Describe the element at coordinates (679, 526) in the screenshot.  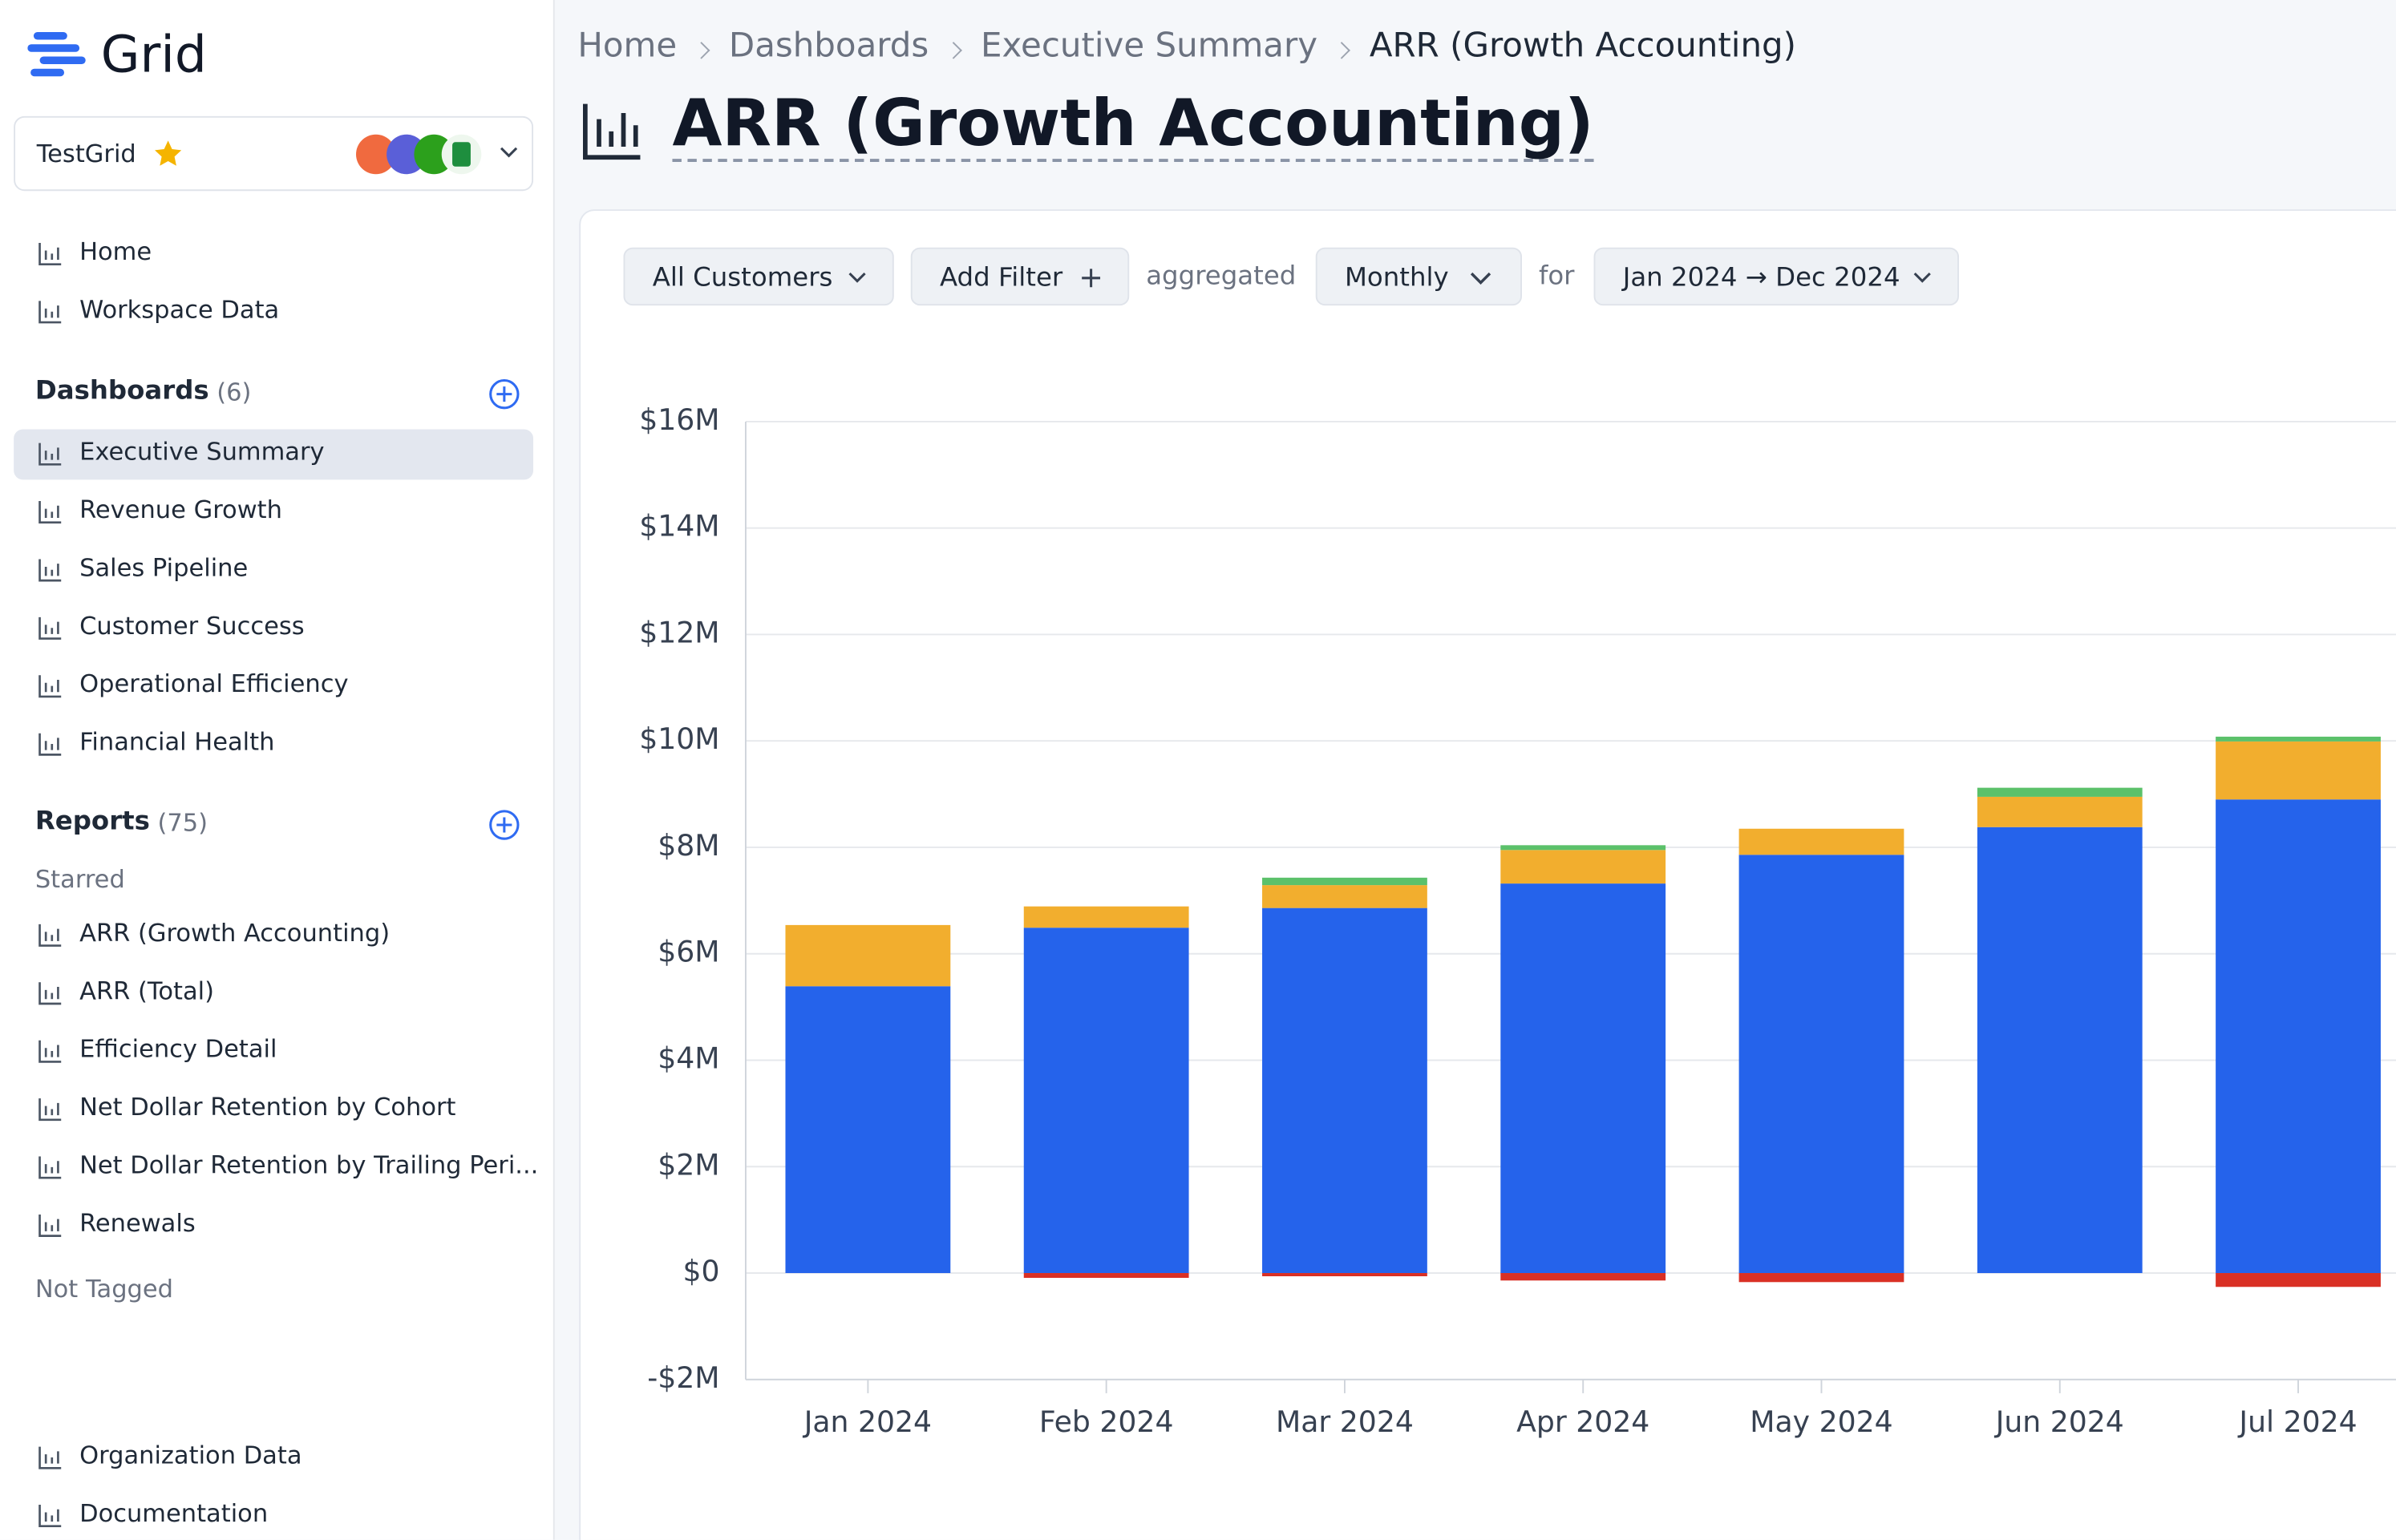
I see `y-tick-label: $14M` at that location.